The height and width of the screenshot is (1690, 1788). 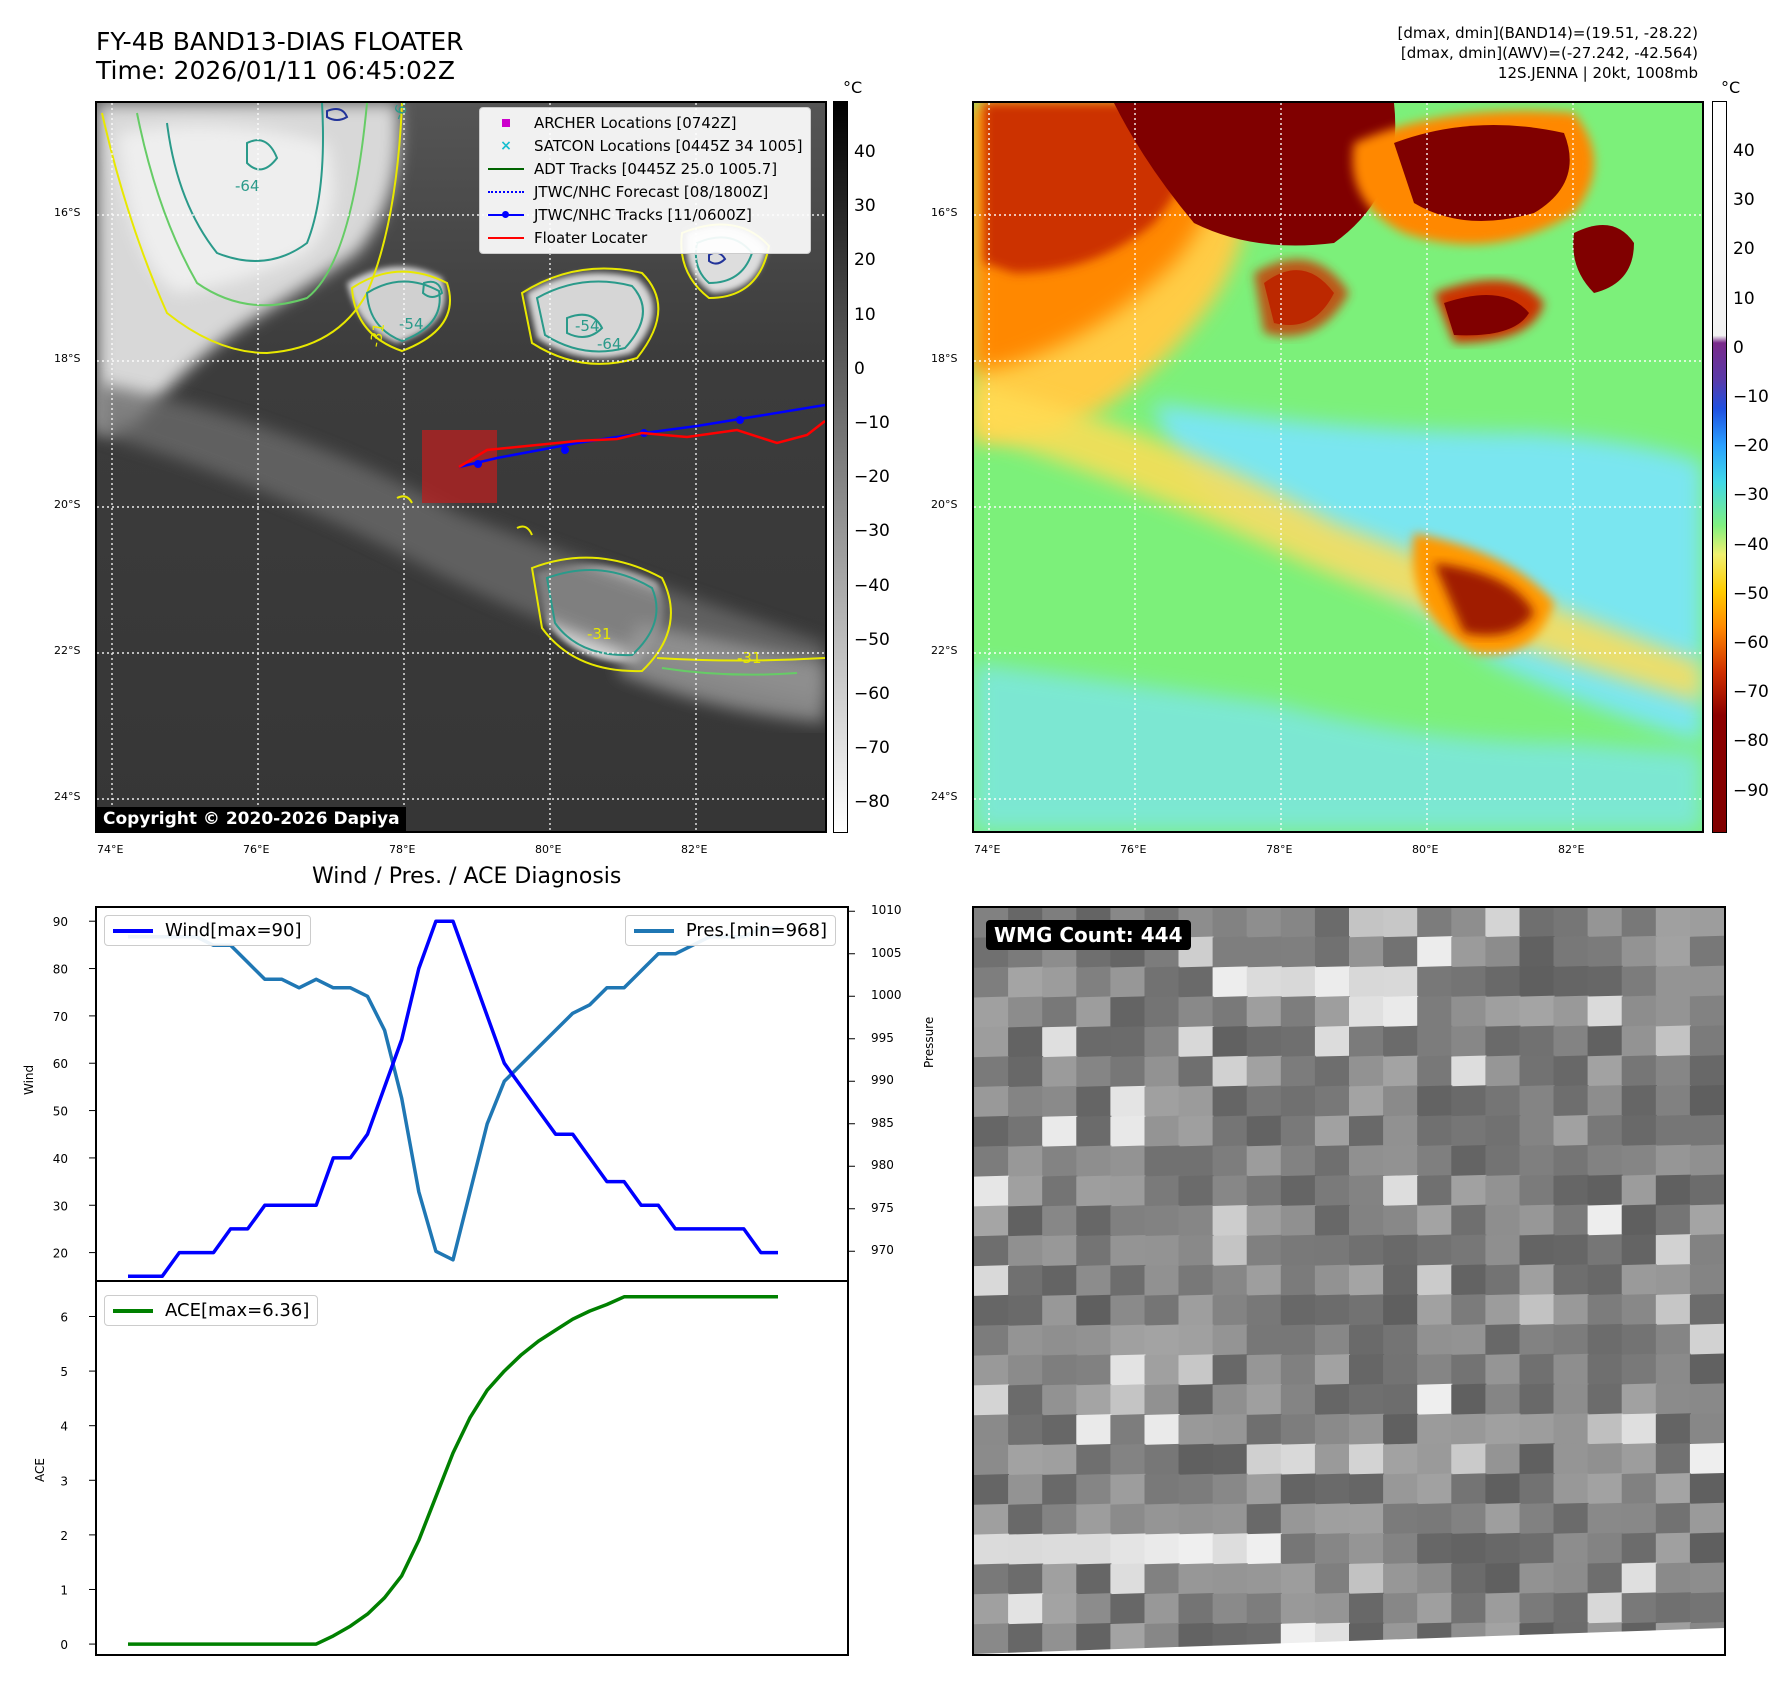 What do you see at coordinates (944, 650) in the screenshot?
I see `lat-label: 22°S` at bounding box center [944, 650].